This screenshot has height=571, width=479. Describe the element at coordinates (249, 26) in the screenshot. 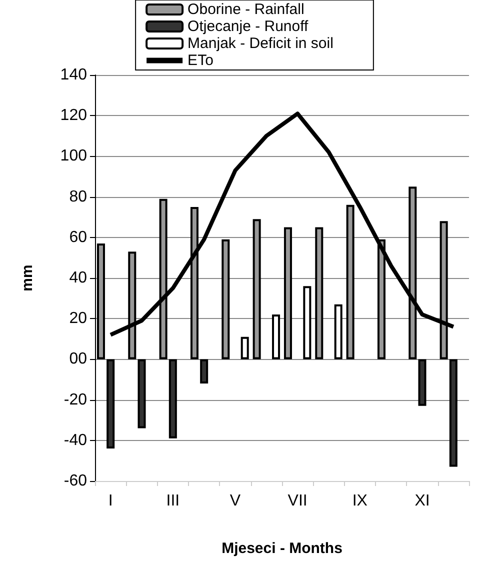

I see `legend-label: Otjecanje - Runoff` at that location.